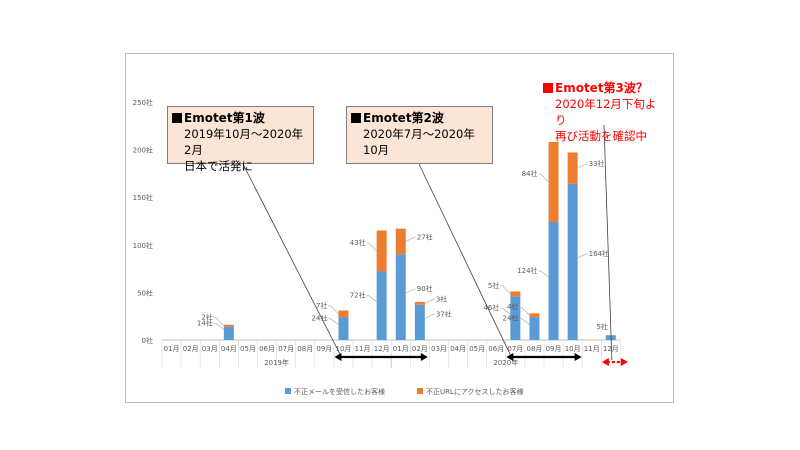  Describe the element at coordinates (444, 313) in the screenshot. I see `data-label: 37社` at that location.